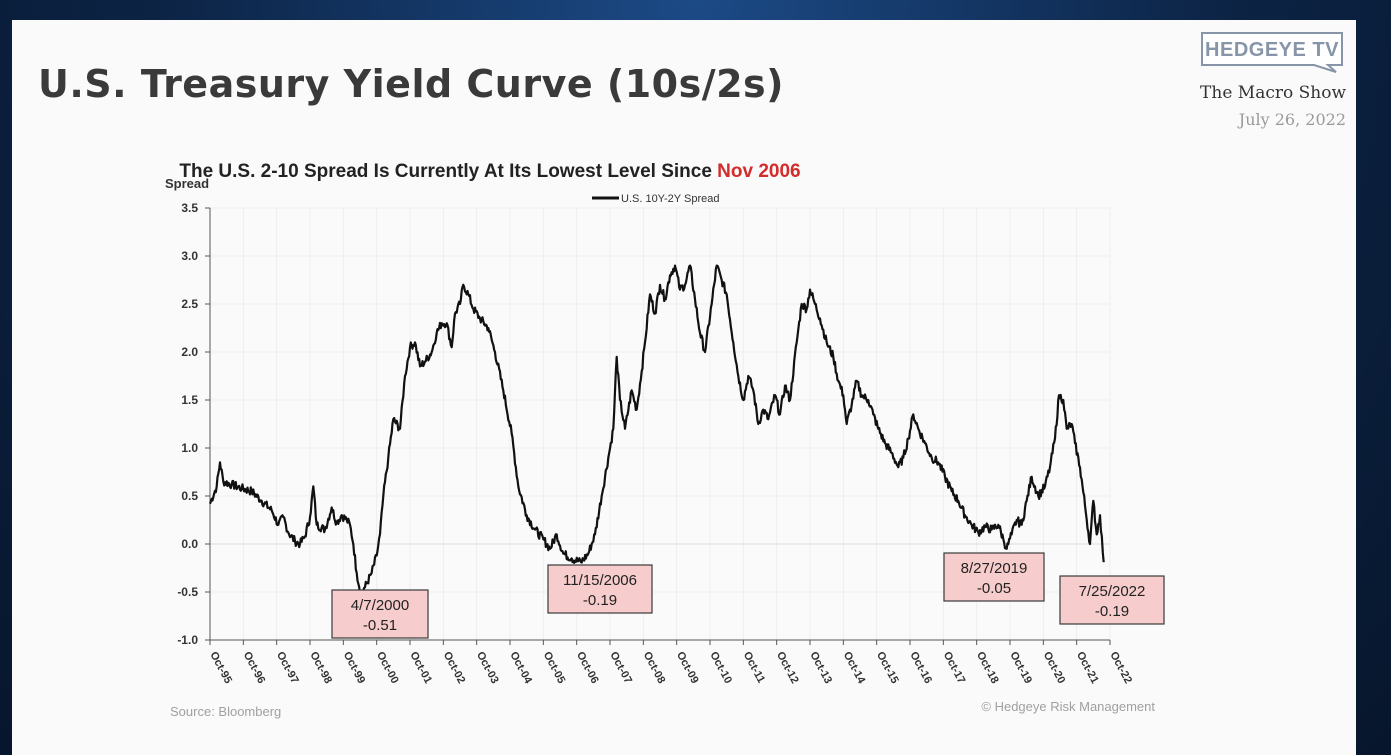  Describe the element at coordinates (1068, 706) in the screenshot. I see `copyright-note: © Hedgeye Risk Management` at that location.